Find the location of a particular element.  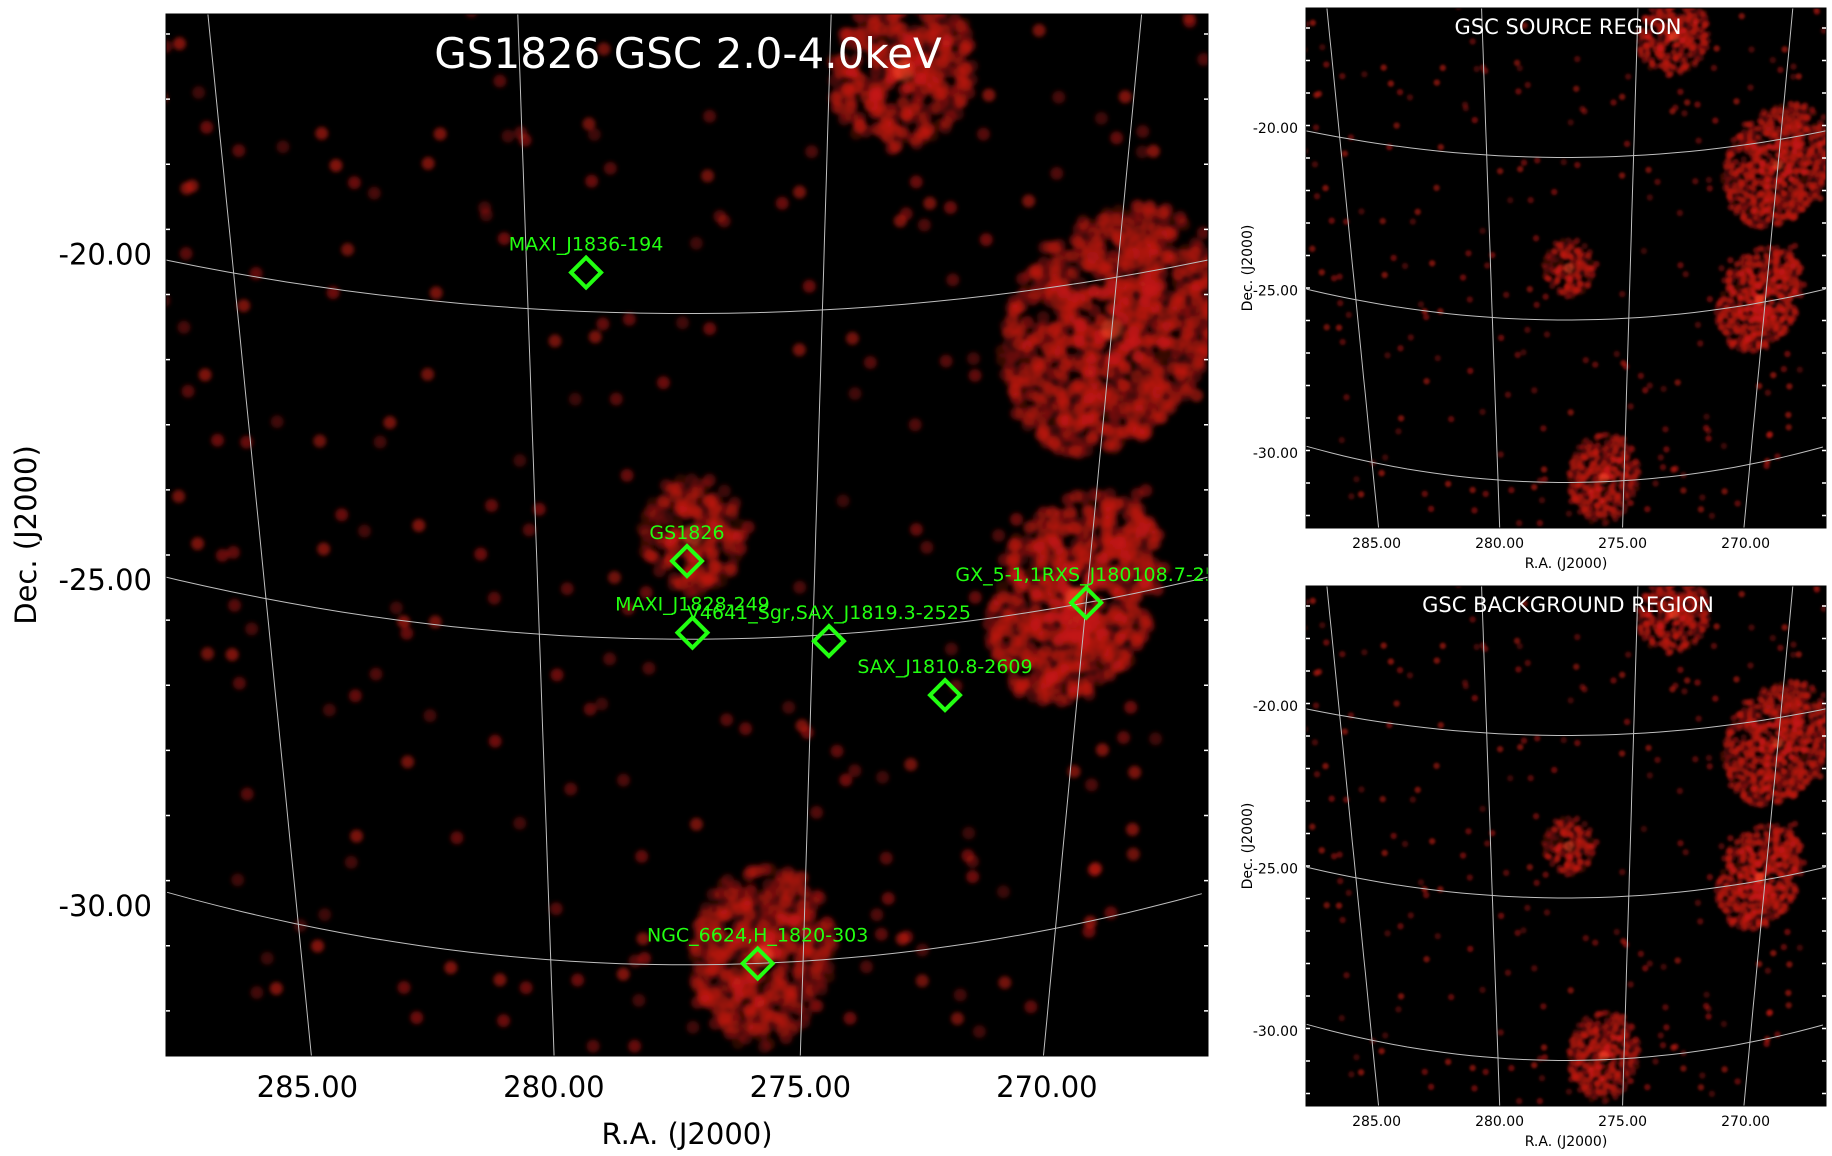

emission-core is located at coordinates (1603, 478).